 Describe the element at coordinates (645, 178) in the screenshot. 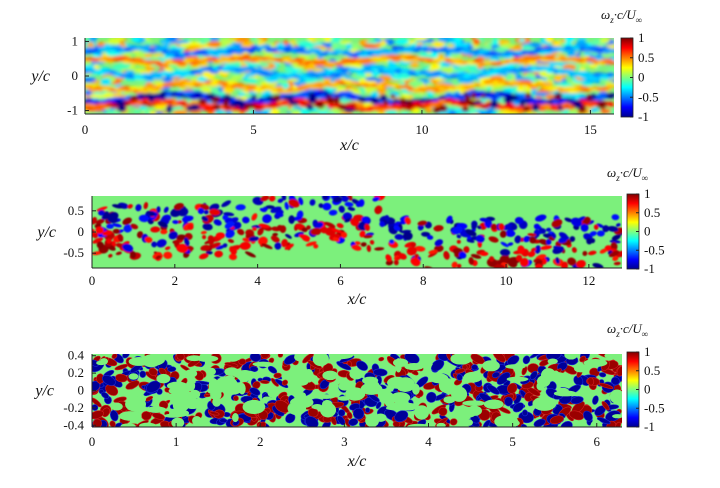

I see `colorbar-title-part: ∞` at that location.